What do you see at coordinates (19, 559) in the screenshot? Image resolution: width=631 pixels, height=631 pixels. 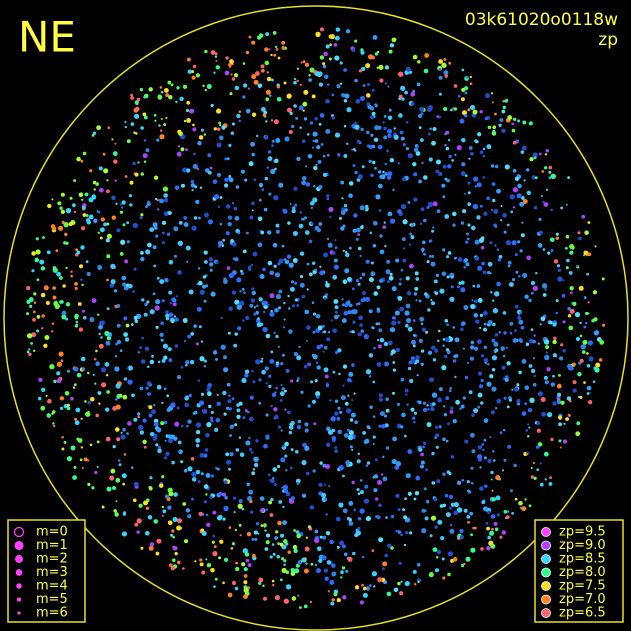 I see `magnitude-marker` at bounding box center [19, 559].